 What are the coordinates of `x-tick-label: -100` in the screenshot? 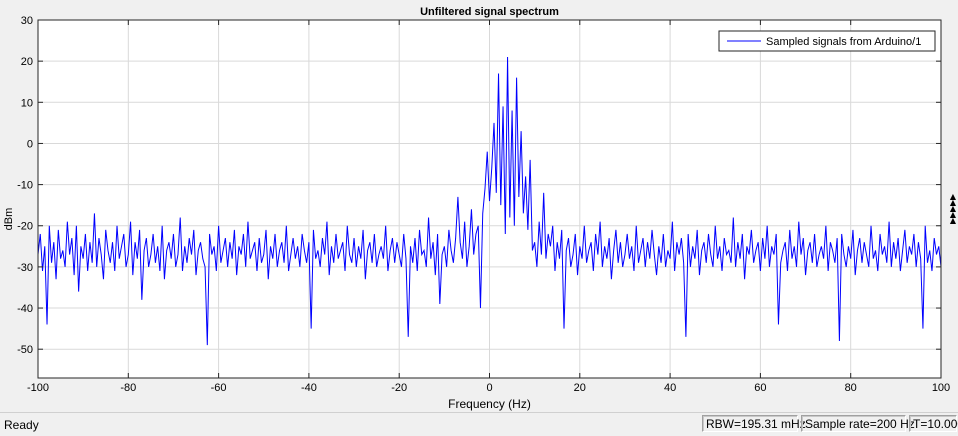 It's located at (38, 388).